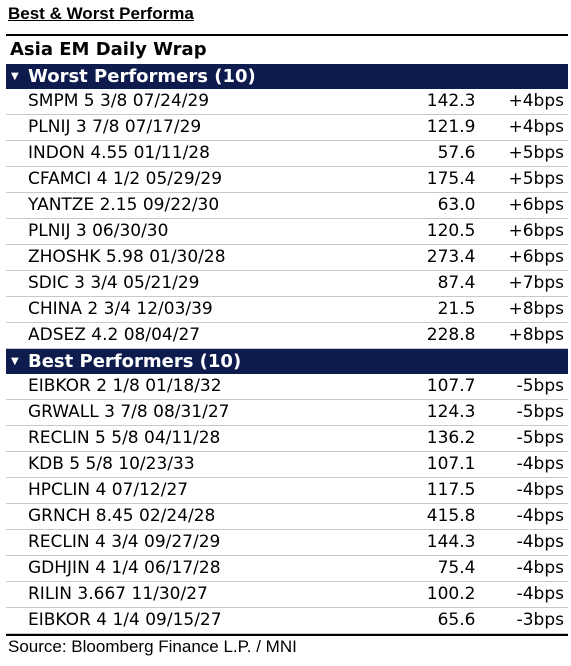 The width and height of the screenshot is (571, 666). Describe the element at coordinates (451, 231) in the screenshot. I see `spread-value: 120.5` at that location.